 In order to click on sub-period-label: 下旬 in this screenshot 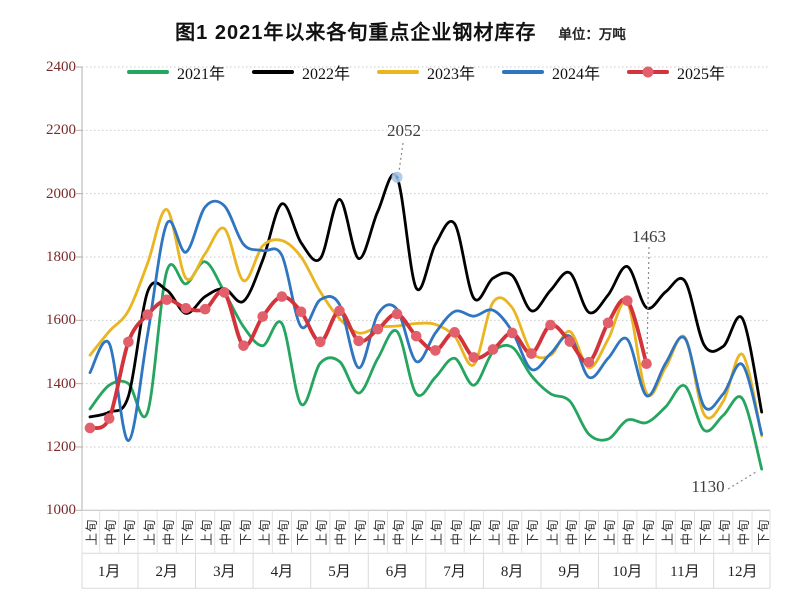, I will do `click(763, 532)`.